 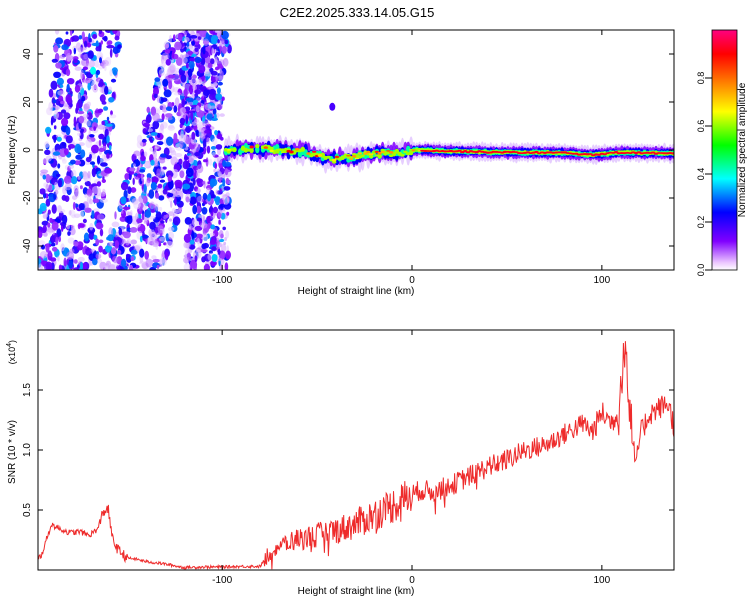 I want to click on chart-title: C2E2.2025.333.14.05.G15, so click(x=357, y=12).